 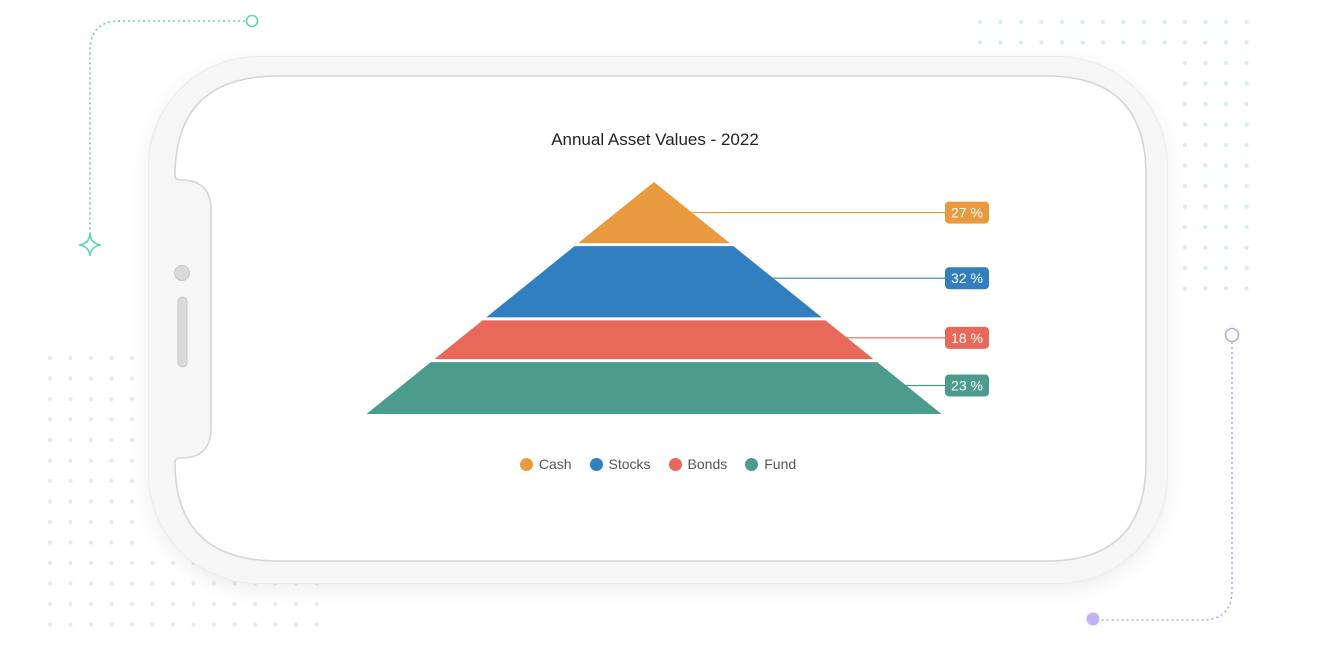 I want to click on legend-label: Stocks, so click(x=629, y=464).